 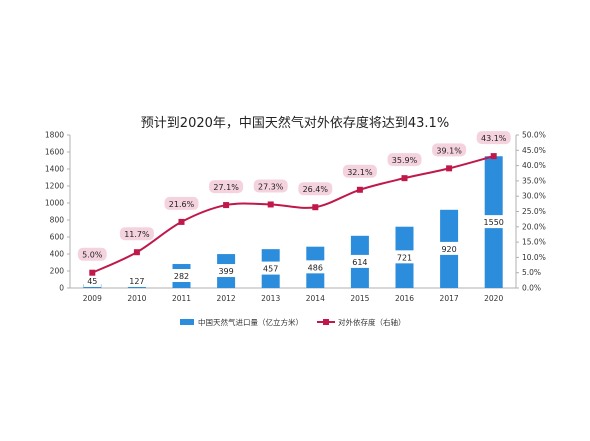 I want to click on rate-value-label: 11.7%, so click(x=137, y=234).